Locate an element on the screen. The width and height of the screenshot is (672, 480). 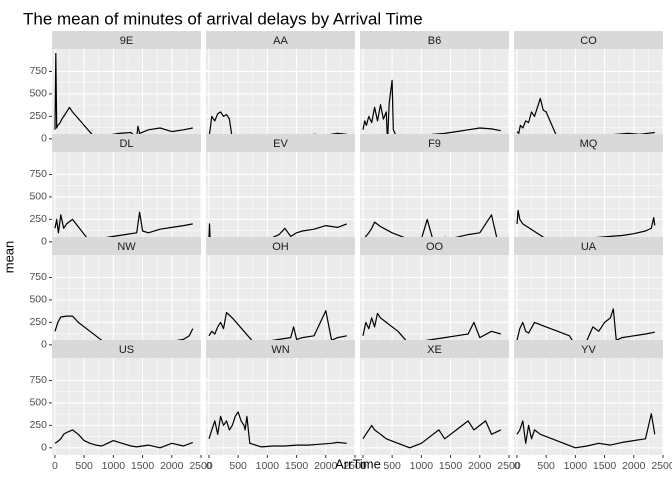
facet-oo: OO is located at coordinates (435, 294).